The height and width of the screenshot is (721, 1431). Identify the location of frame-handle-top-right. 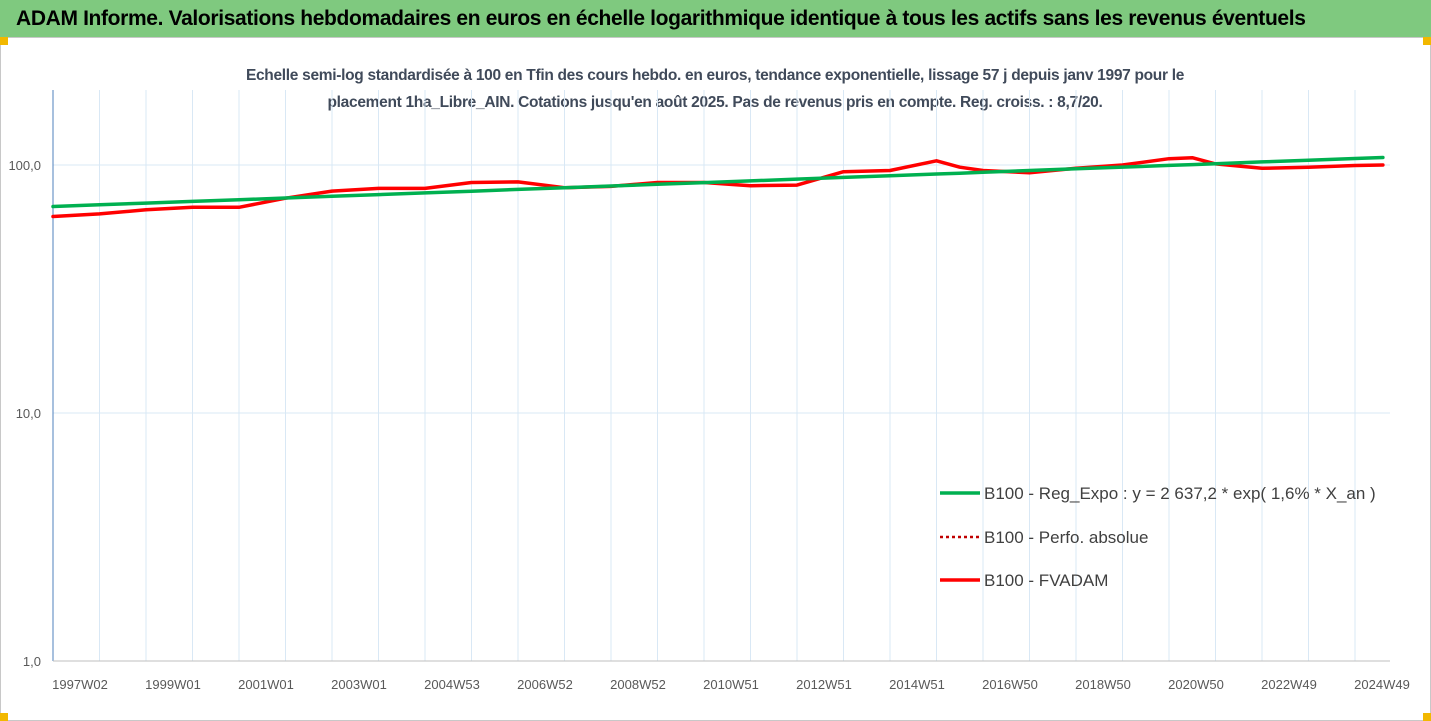
(1427, 41).